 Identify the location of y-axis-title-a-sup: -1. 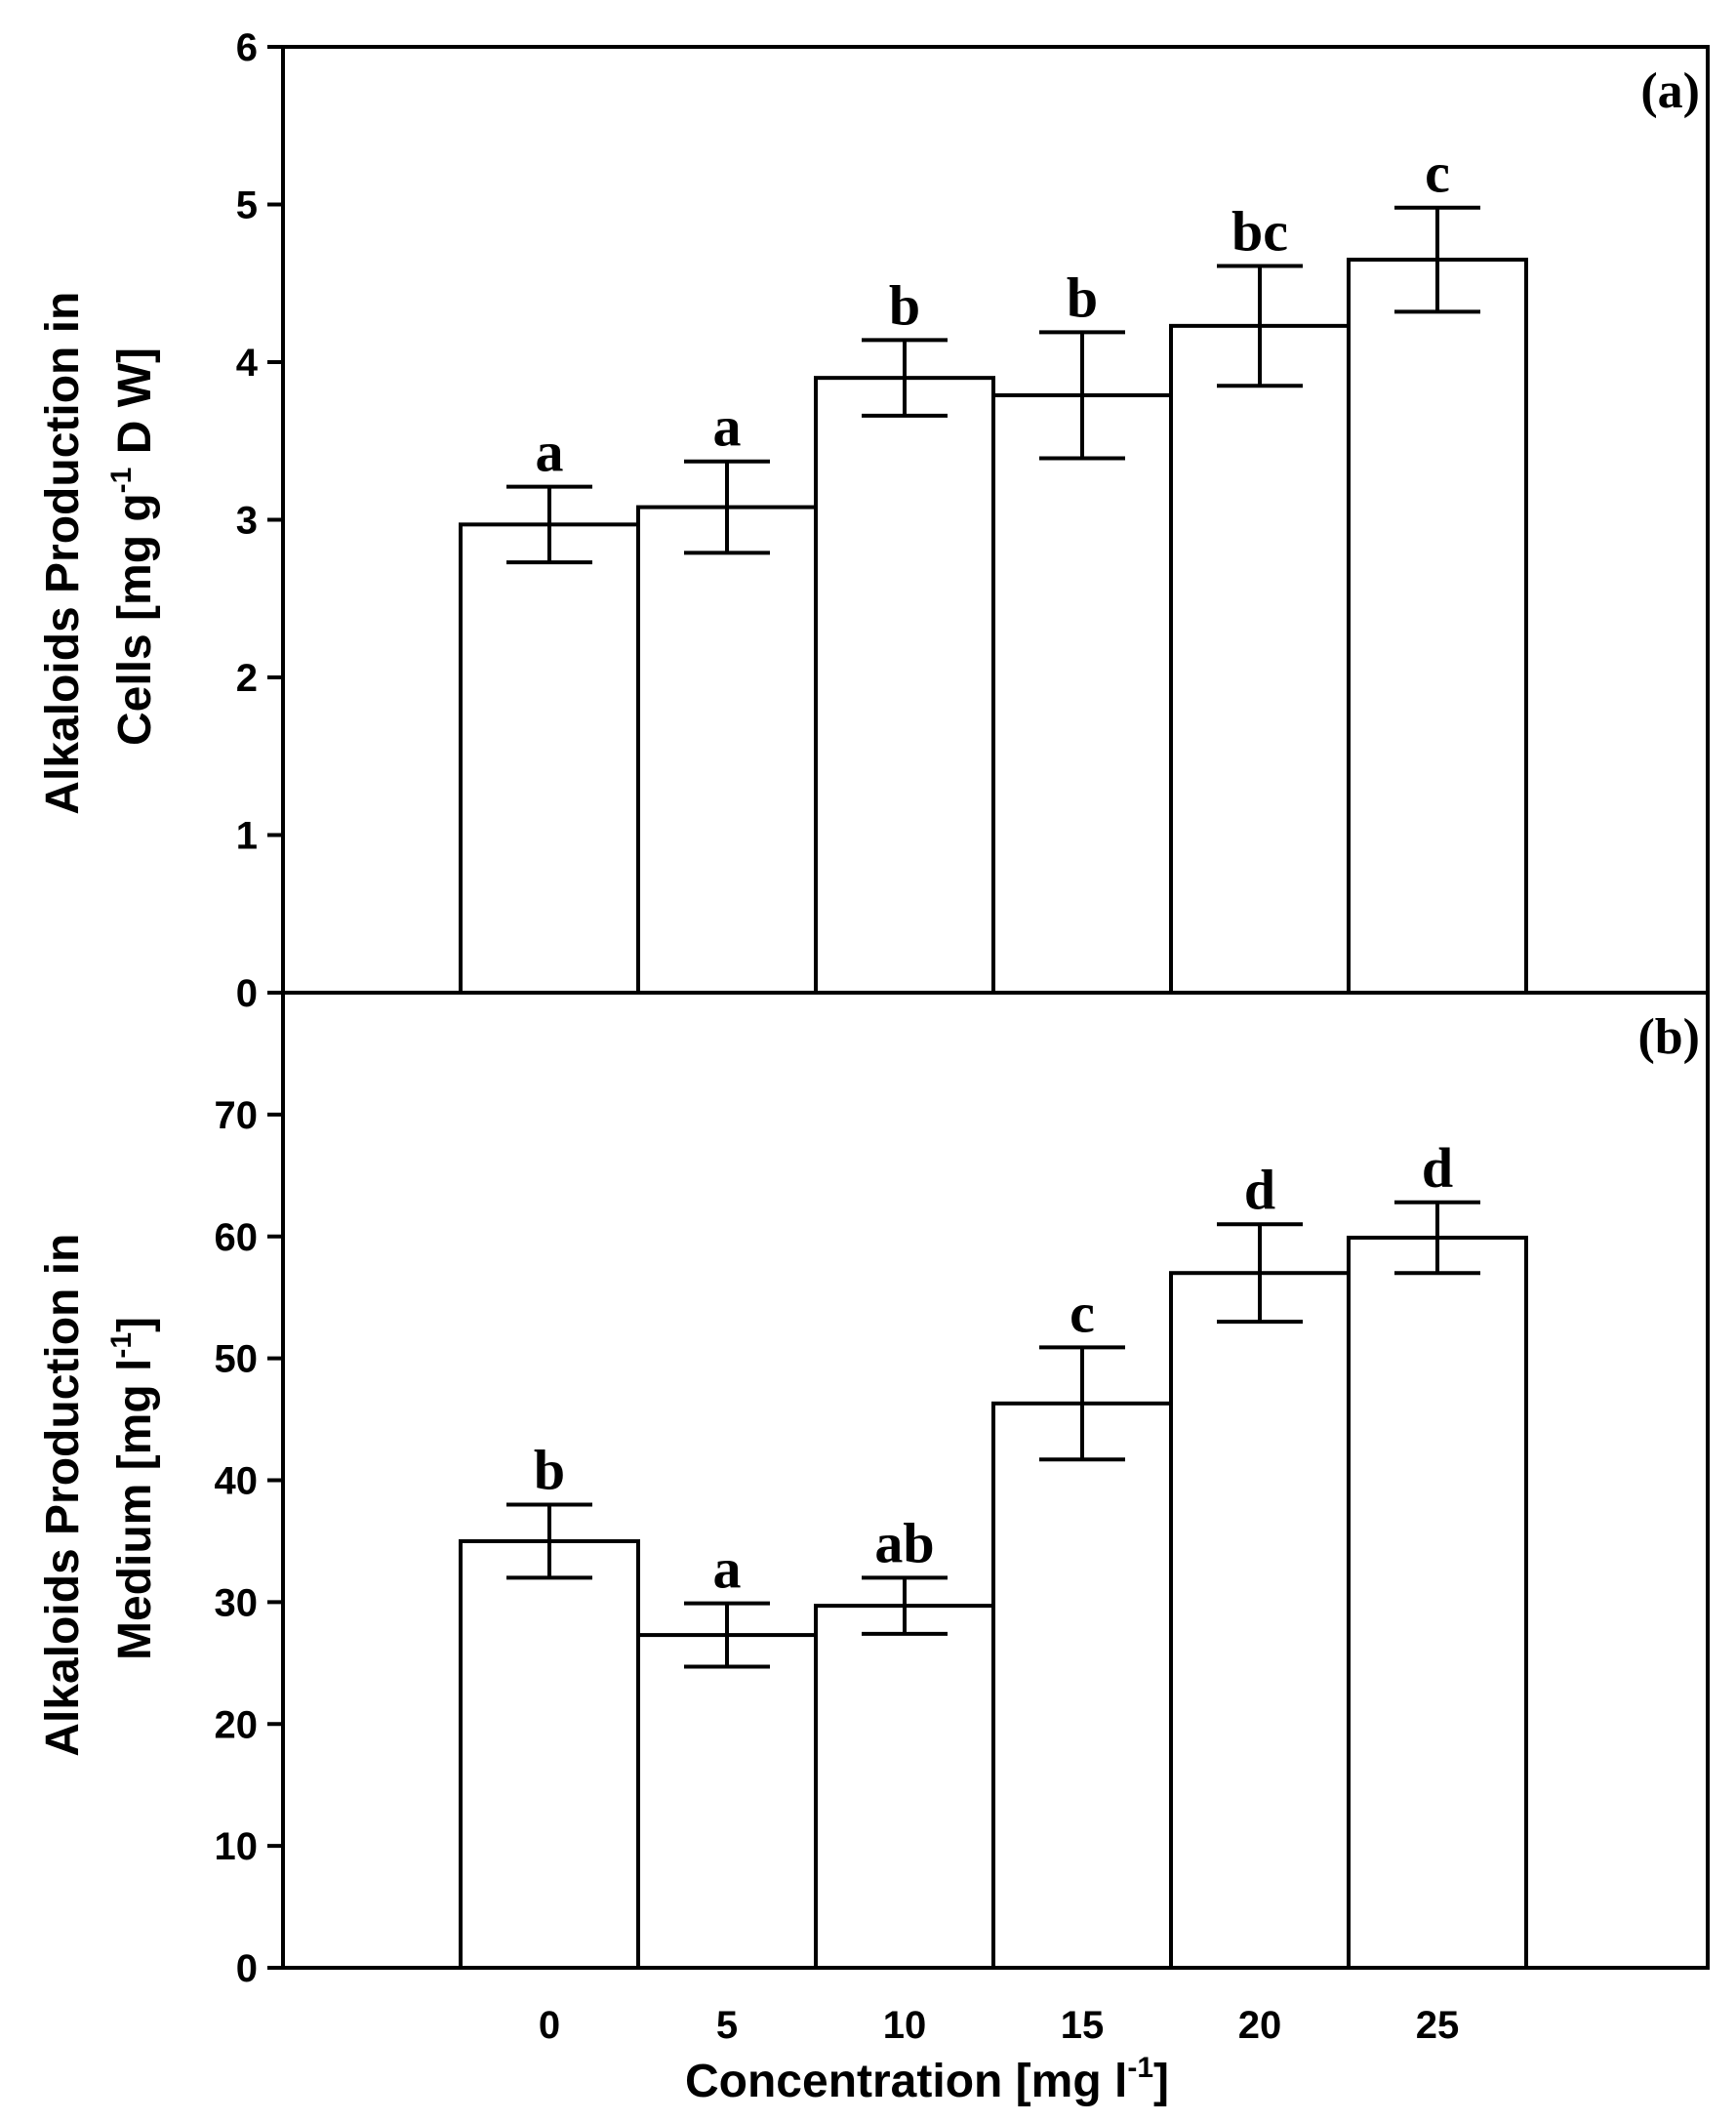
(121, 481).